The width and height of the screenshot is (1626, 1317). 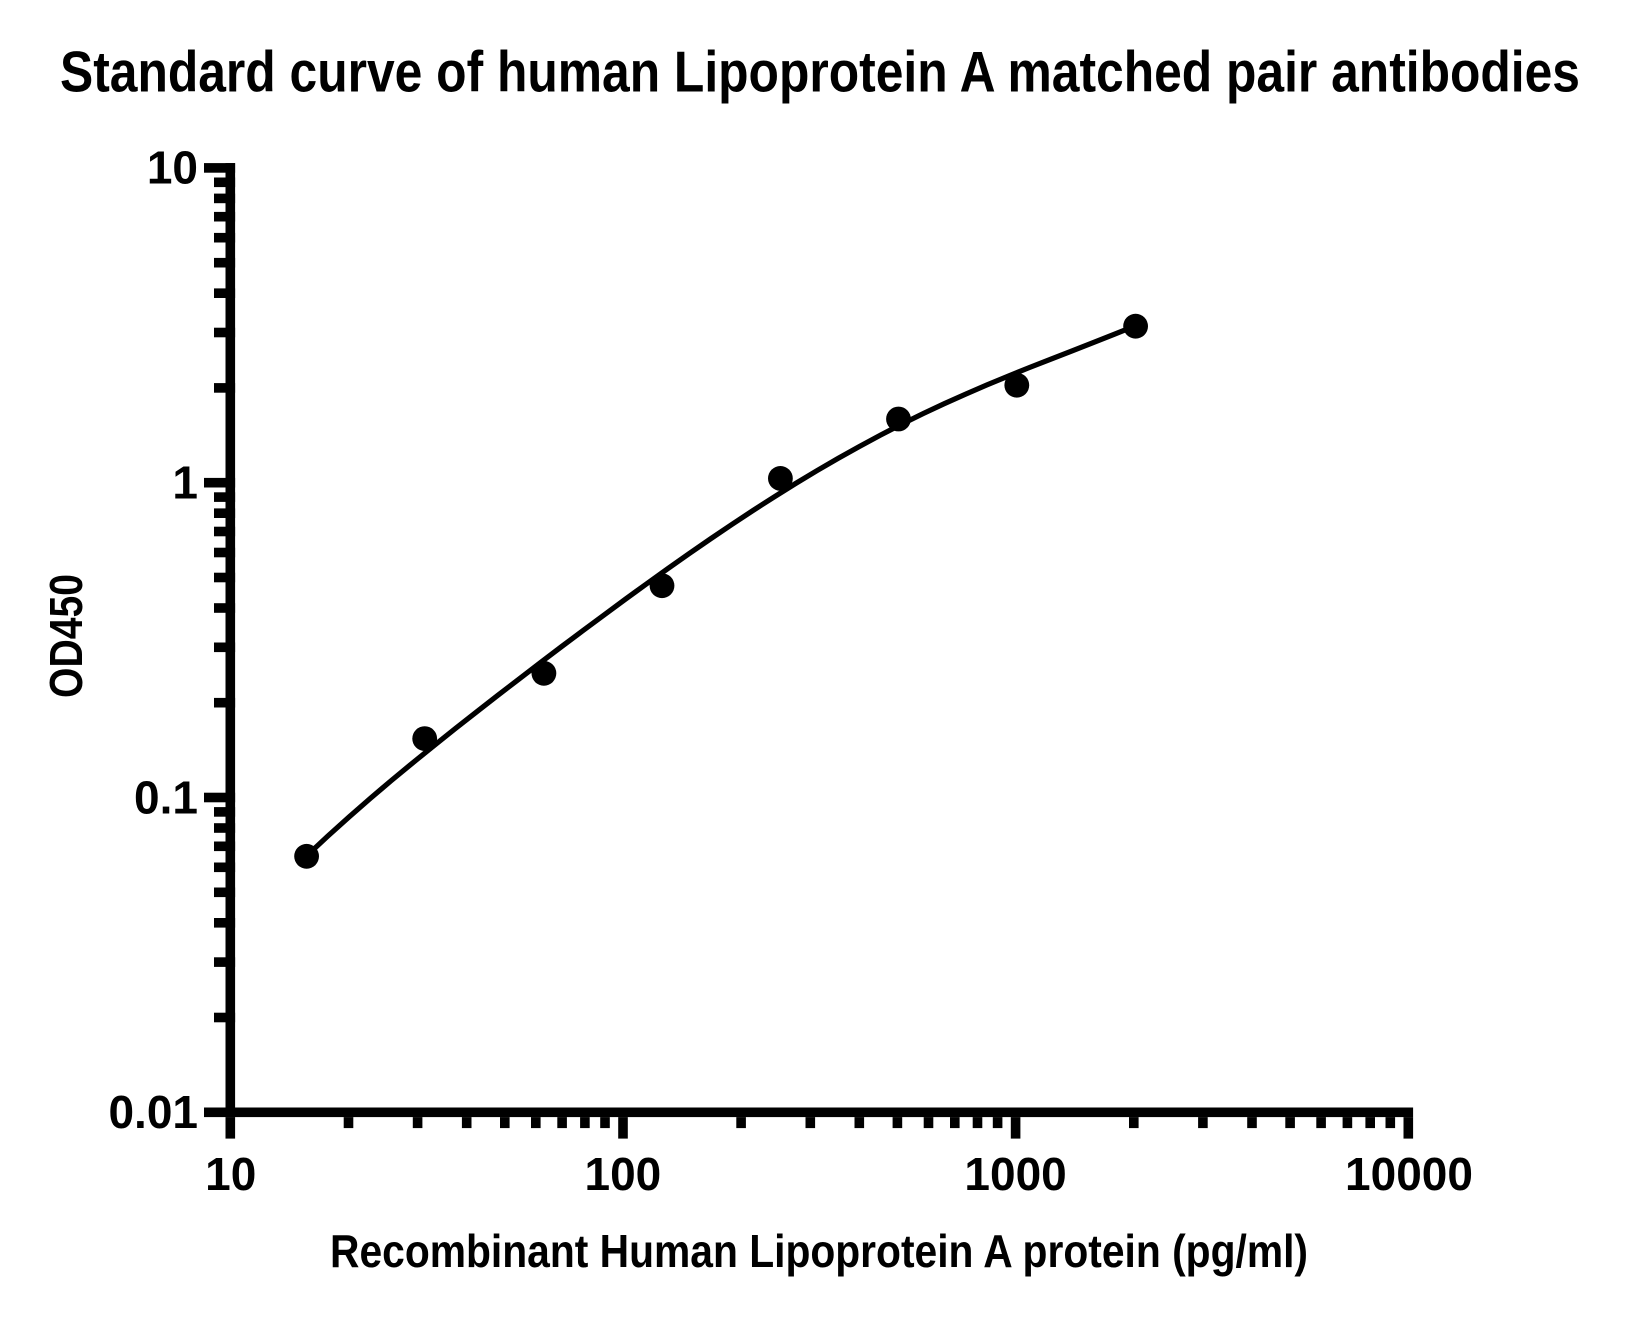 I want to click on svg-text: 1000, so click(x=1015, y=1174).